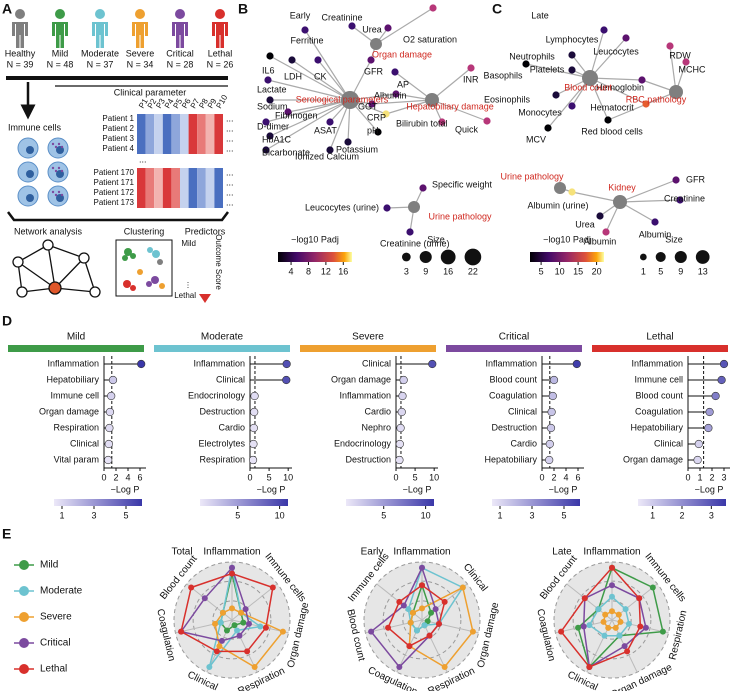 This screenshot has height=691, width=736. What do you see at coordinates (655, 234) in the screenshot?
I see `node-label: Albumin` at bounding box center [655, 234].